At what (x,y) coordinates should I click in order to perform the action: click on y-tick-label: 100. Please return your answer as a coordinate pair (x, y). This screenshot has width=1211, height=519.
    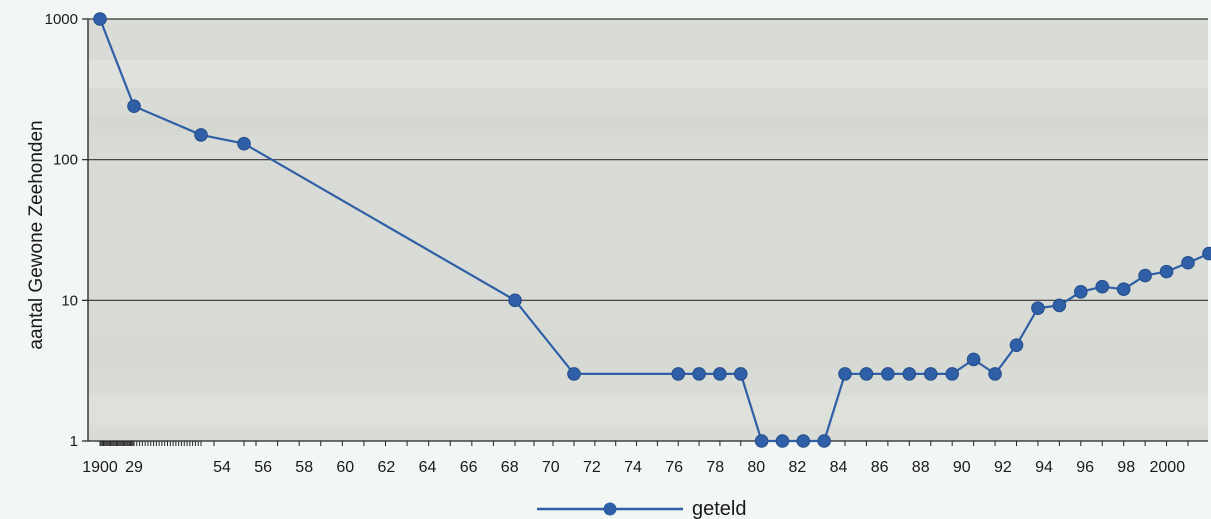
    Looking at the image, I should click on (65, 160).